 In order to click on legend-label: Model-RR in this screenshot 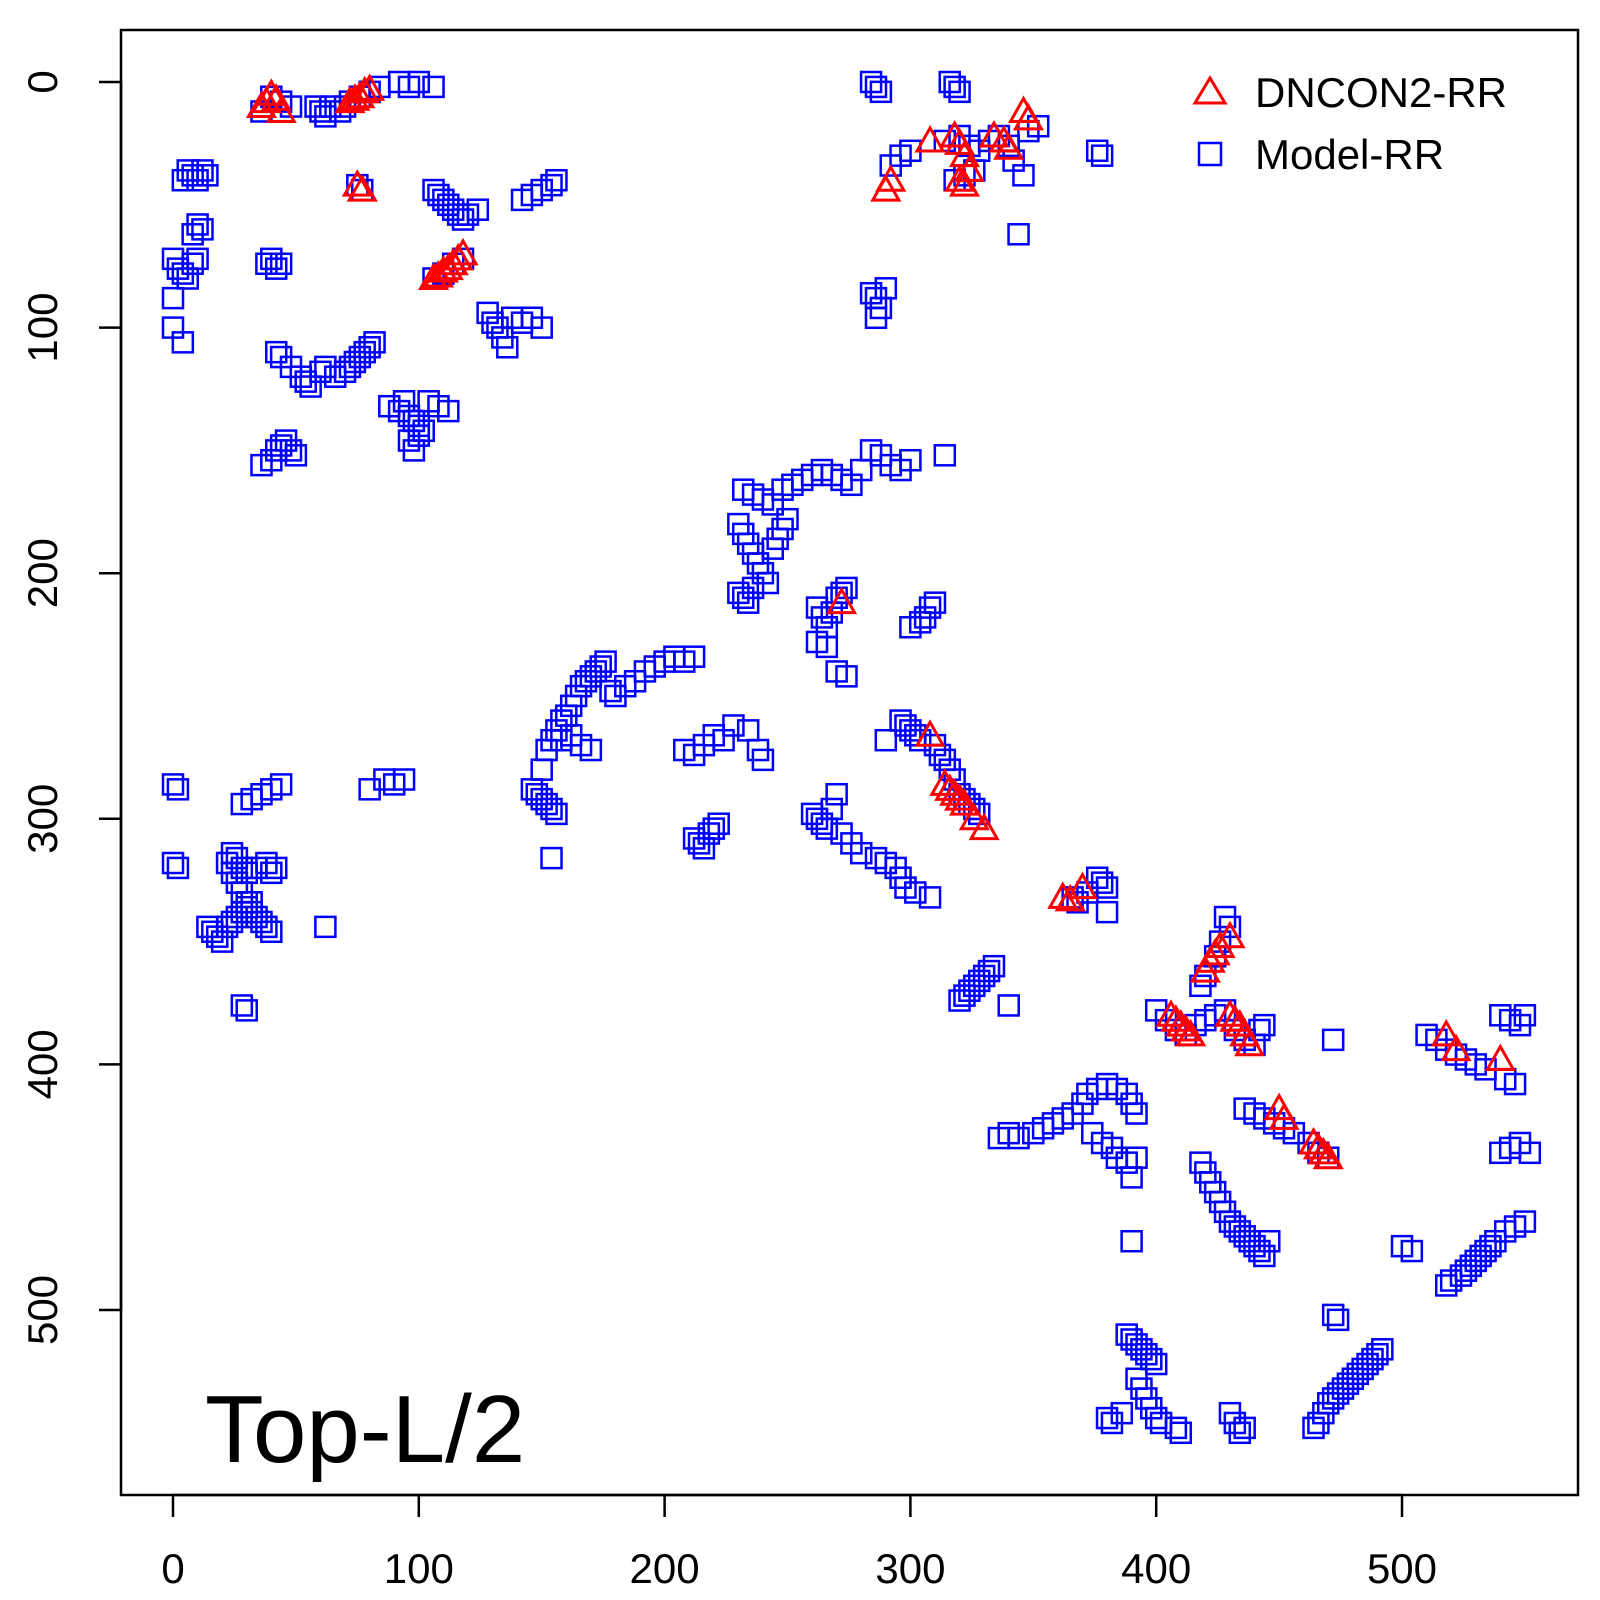, I will do `click(1349, 154)`.